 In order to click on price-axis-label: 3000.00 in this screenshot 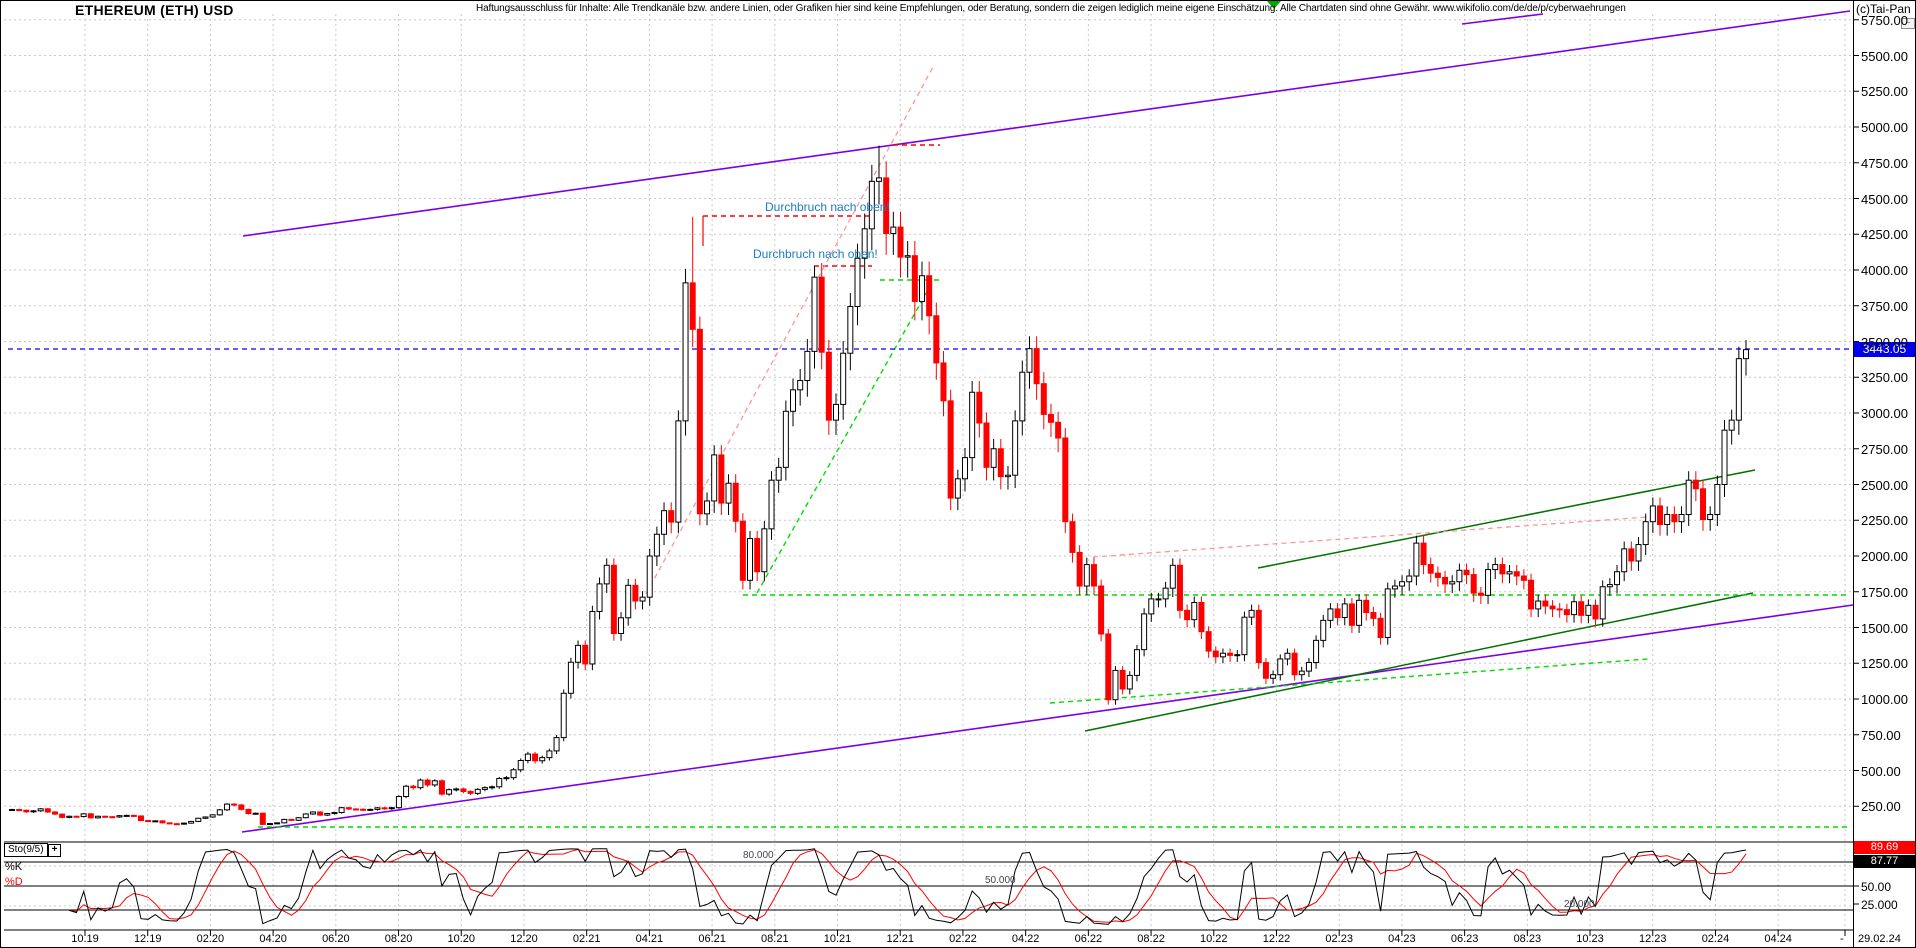, I will do `click(1884, 413)`.